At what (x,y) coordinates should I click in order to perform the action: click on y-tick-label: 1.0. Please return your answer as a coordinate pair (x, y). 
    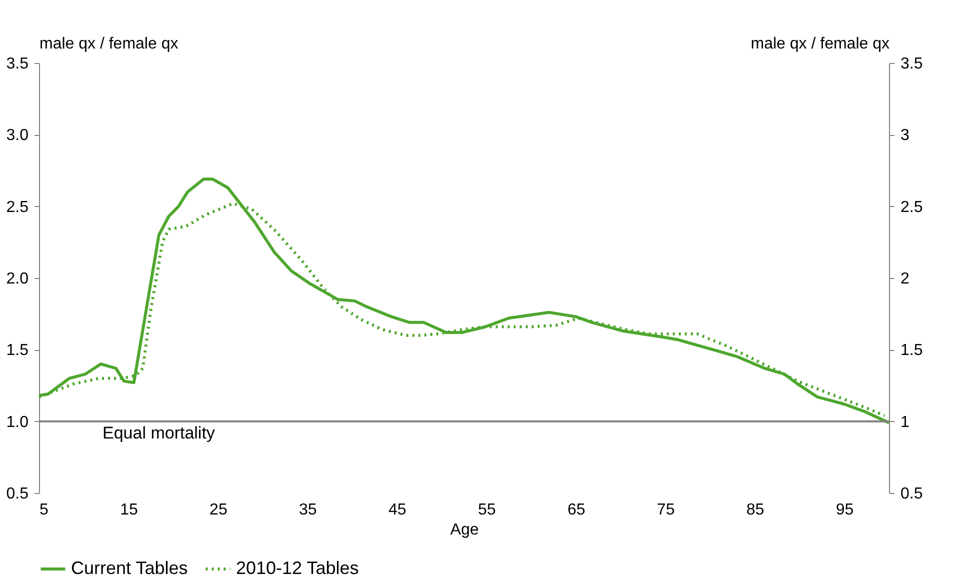
    Looking at the image, I should click on (17, 422).